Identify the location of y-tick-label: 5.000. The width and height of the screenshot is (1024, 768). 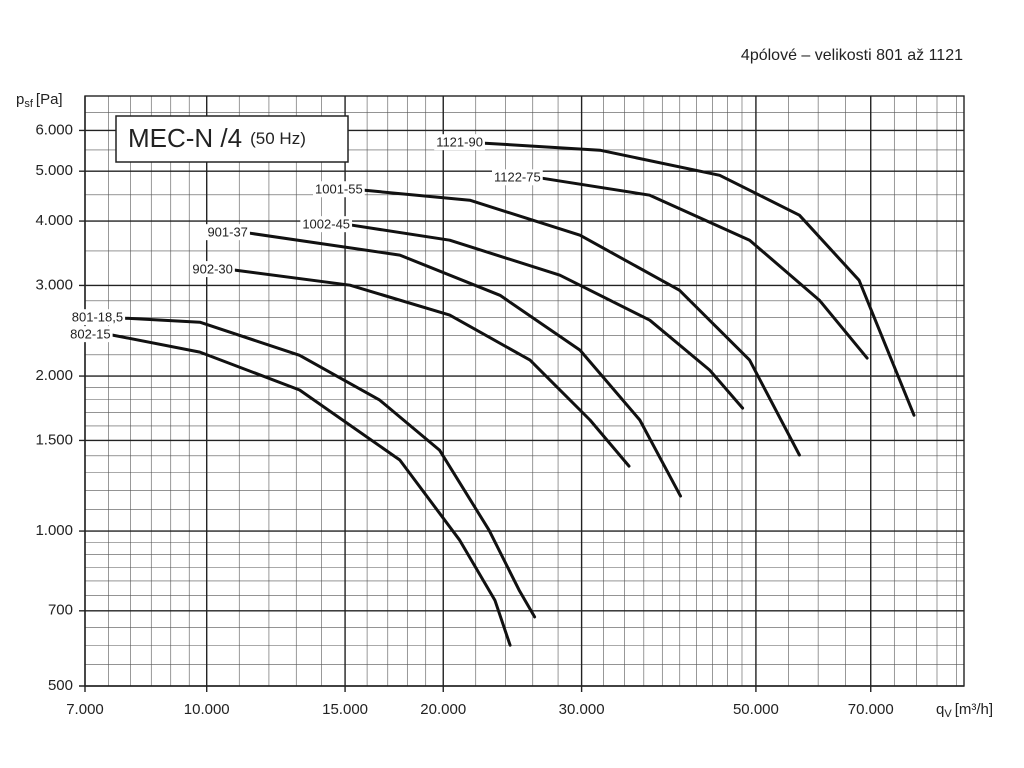
(54, 170).